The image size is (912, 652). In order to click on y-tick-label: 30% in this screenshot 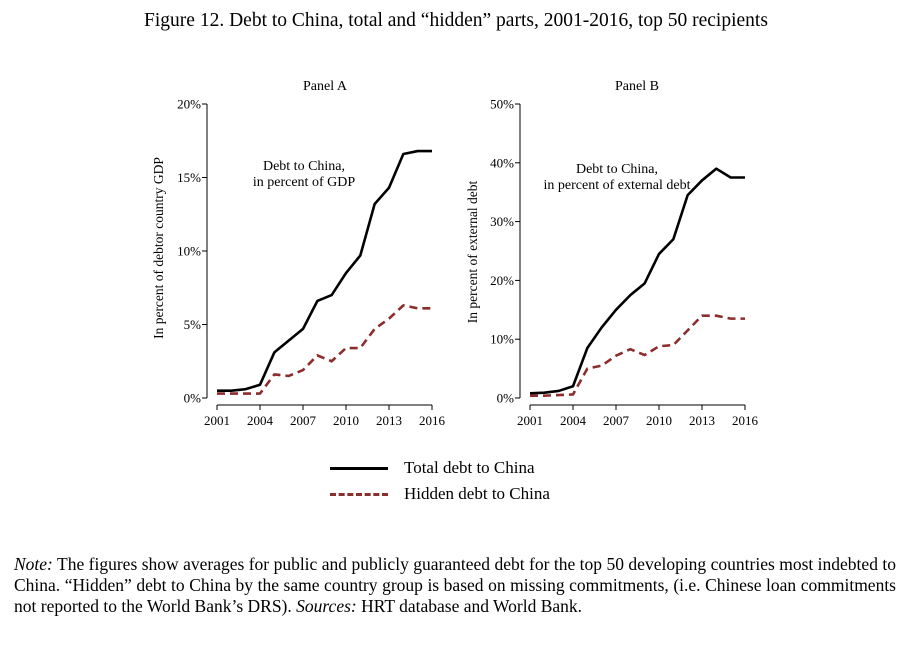, I will do `click(502, 221)`.